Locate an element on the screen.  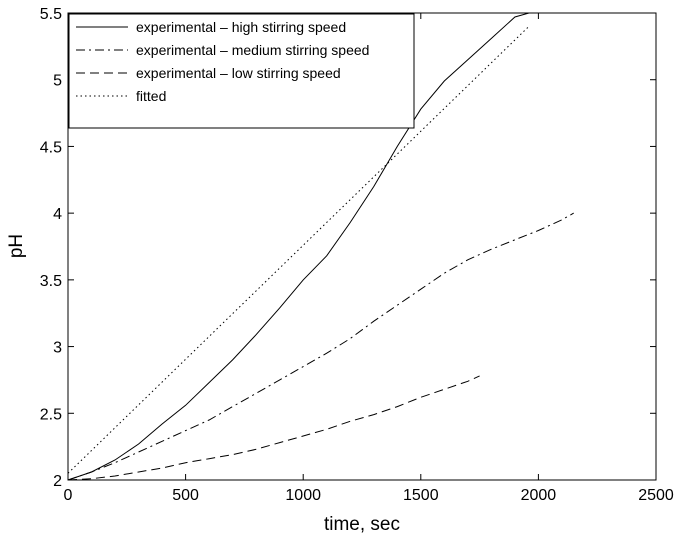
x-tick-label: 0 is located at coordinates (68, 495).